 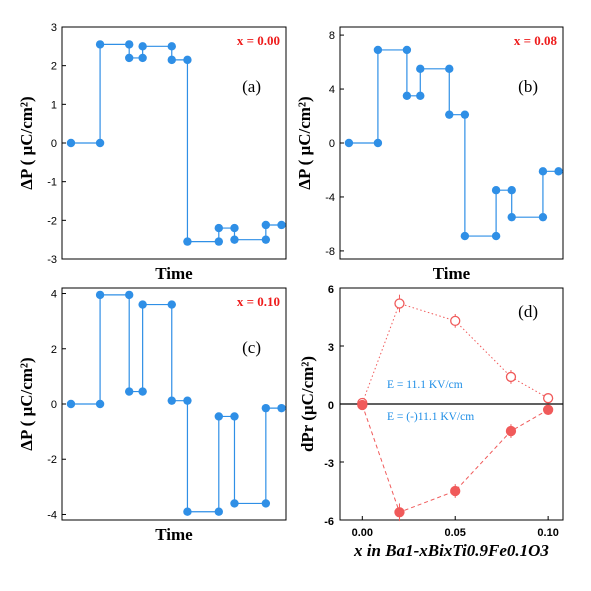 What do you see at coordinates (455, 458) in the screenshot?
I see `series-line` at bounding box center [455, 458].